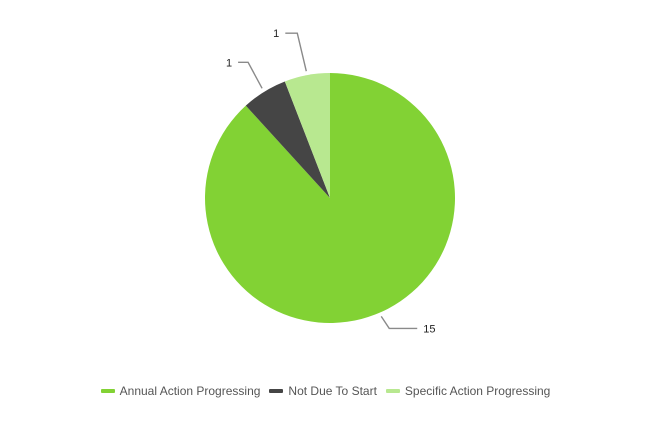 The image size is (651, 424). What do you see at coordinates (477, 391) in the screenshot?
I see `legend-label: Specific Action Progressing` at bounding box center [477, 391].